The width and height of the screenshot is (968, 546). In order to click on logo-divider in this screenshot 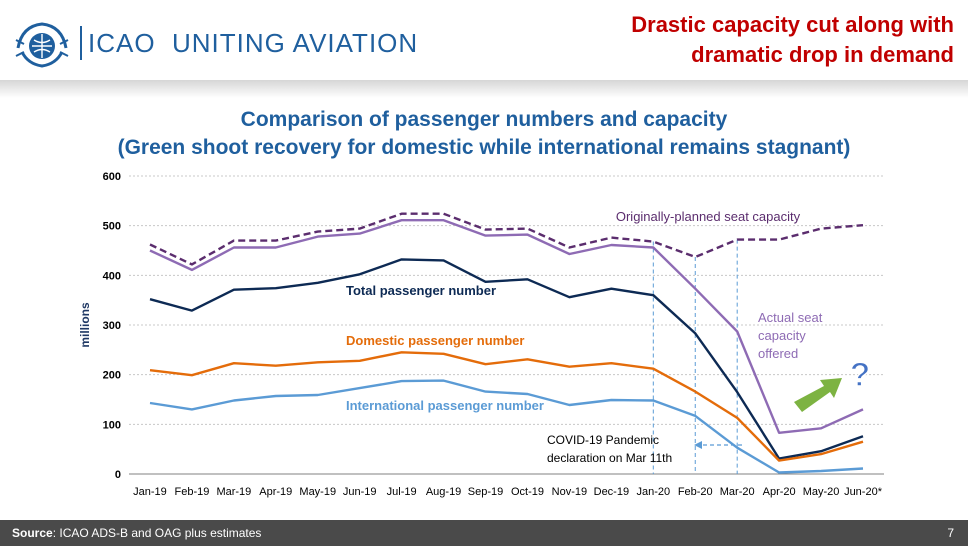, I will do `click(81, 43)`.